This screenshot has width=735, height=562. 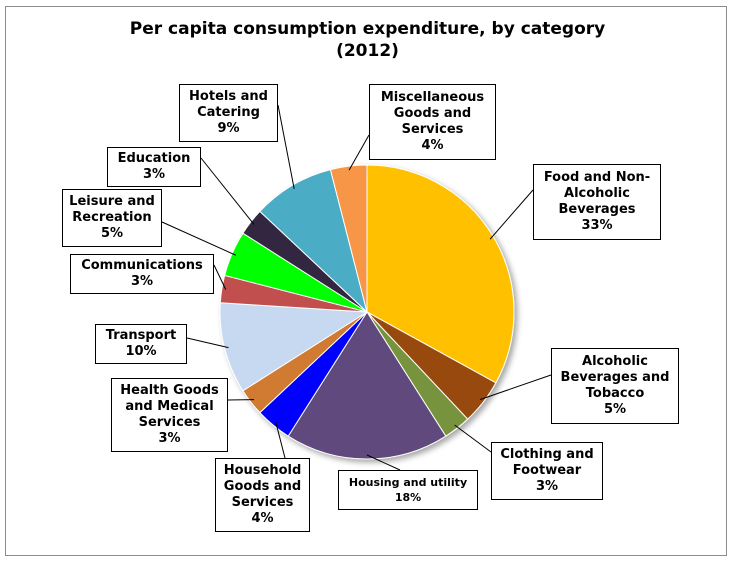 I want to click on slice-label-name: Clothing and Footwear, so click(x=547, y=462).